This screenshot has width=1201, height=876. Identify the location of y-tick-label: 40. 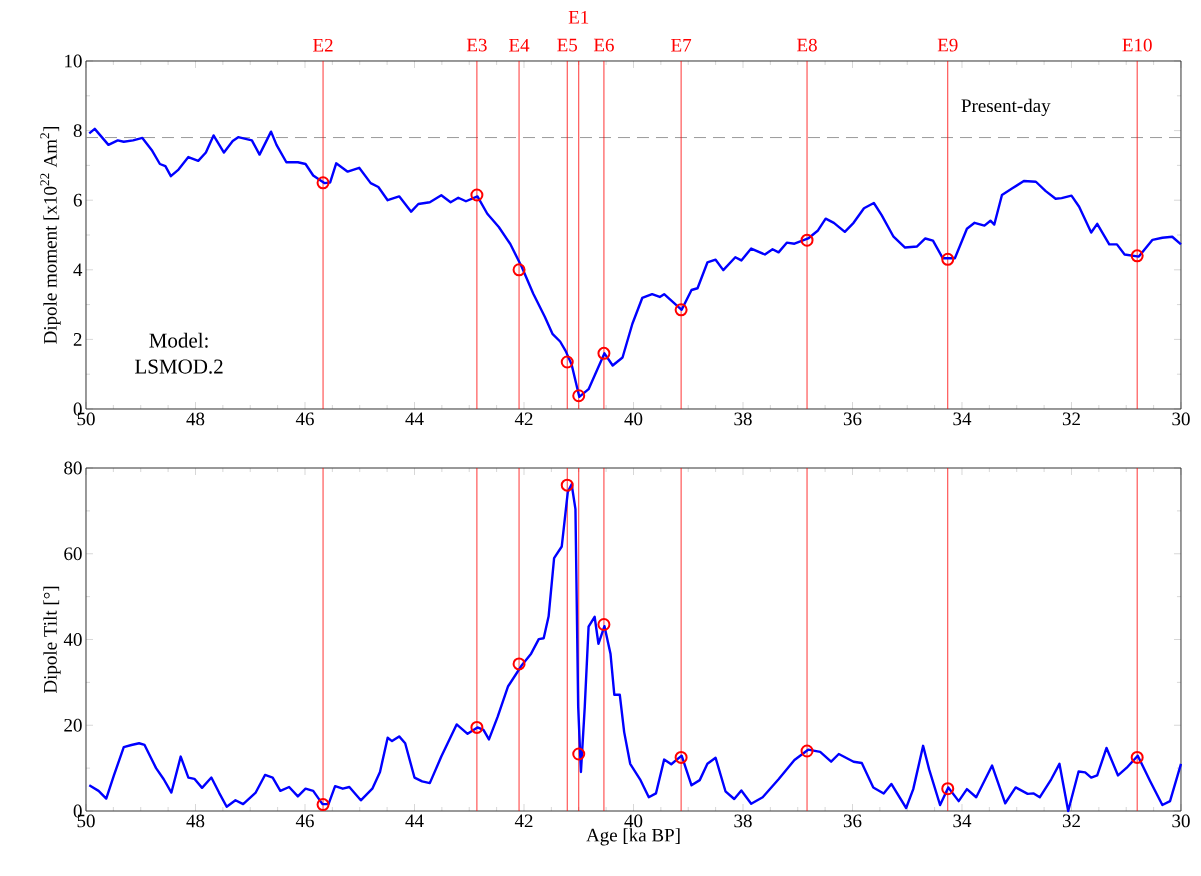
(72, 639).